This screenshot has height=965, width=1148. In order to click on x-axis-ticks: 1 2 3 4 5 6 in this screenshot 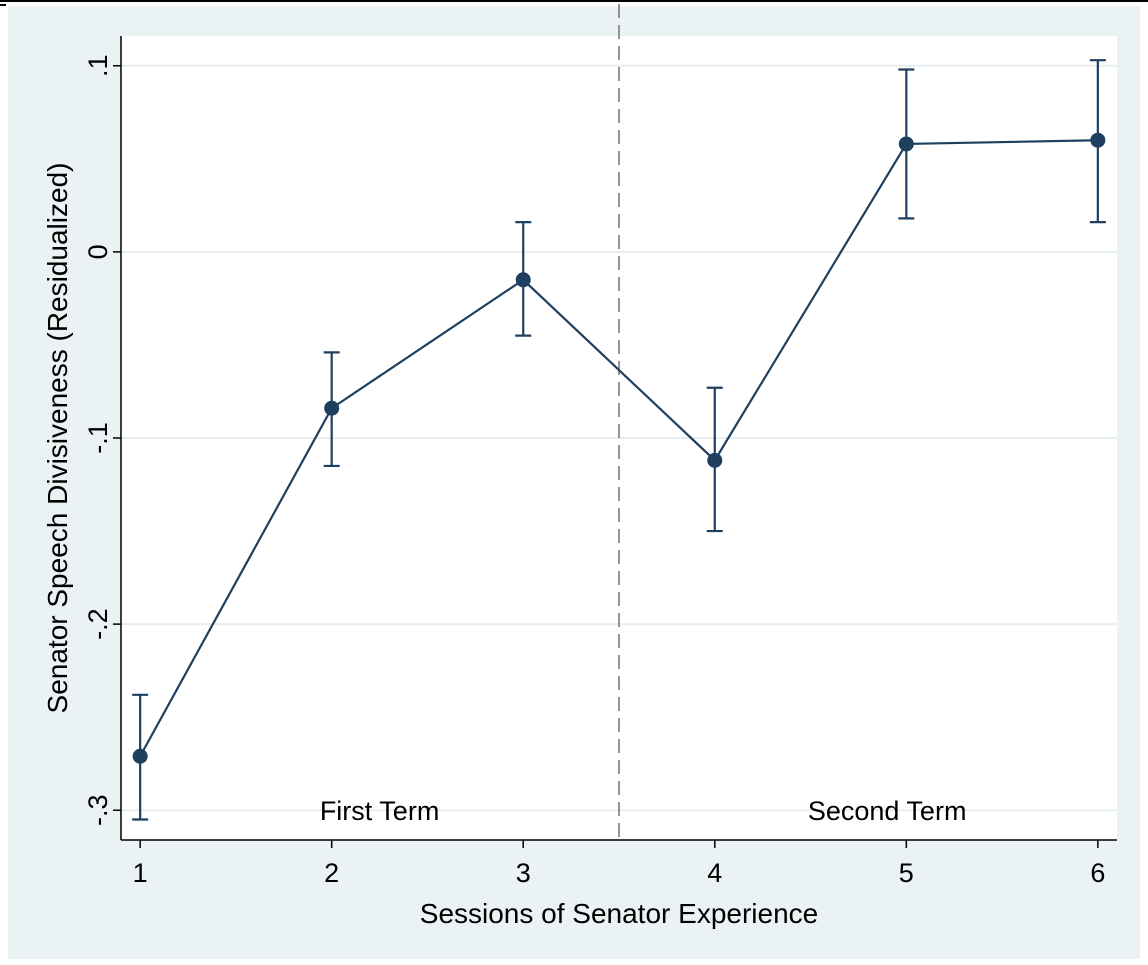, I will do `click(619, 864)`.